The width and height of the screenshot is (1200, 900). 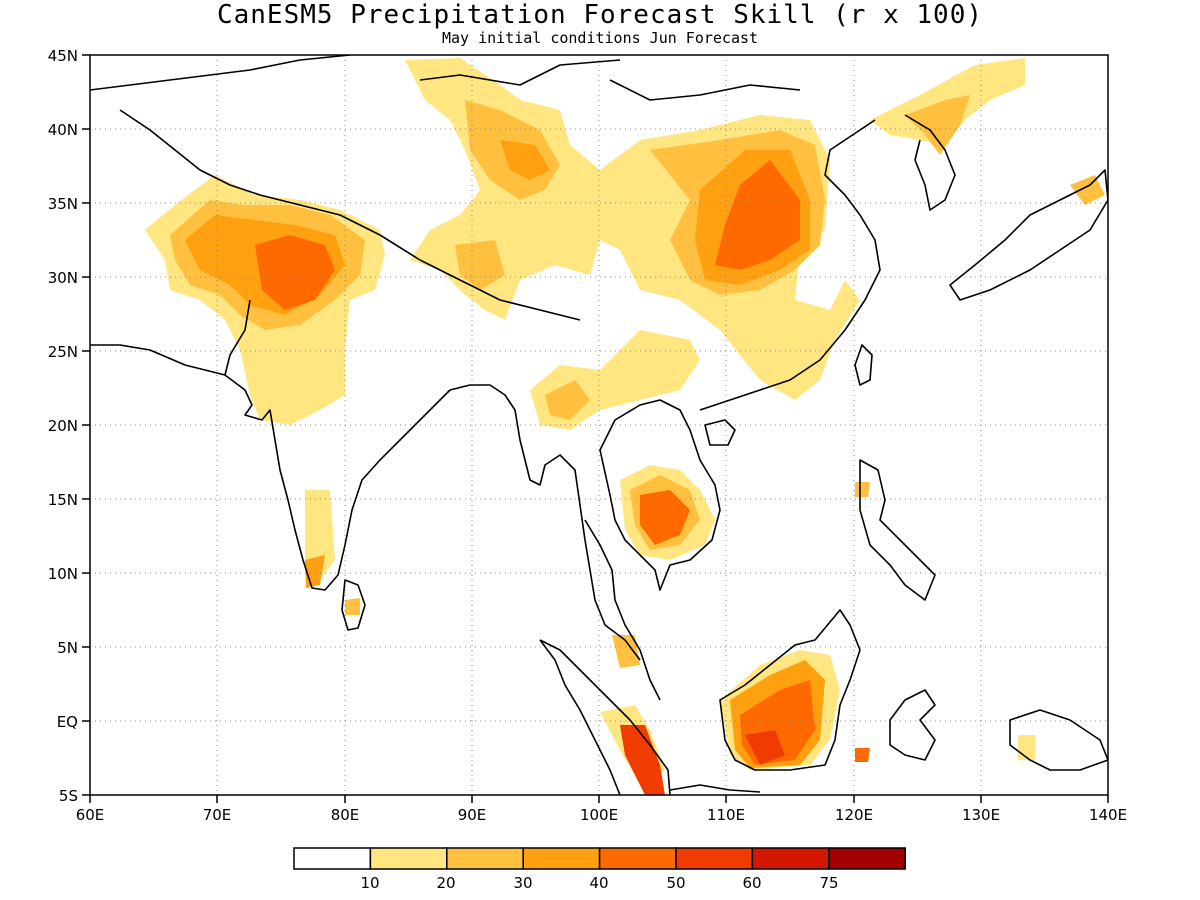 What do you see at coordinates (765, 747) in the screenshot?
I see `region-borneo-darkred` at bounding box center [765, 747].